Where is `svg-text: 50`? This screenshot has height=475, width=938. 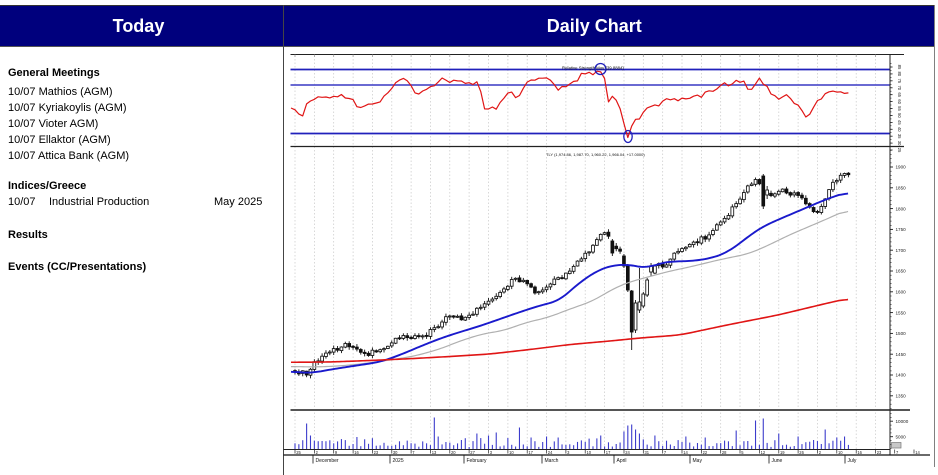 svg-text: 50 is located at coordinates (899, 115).